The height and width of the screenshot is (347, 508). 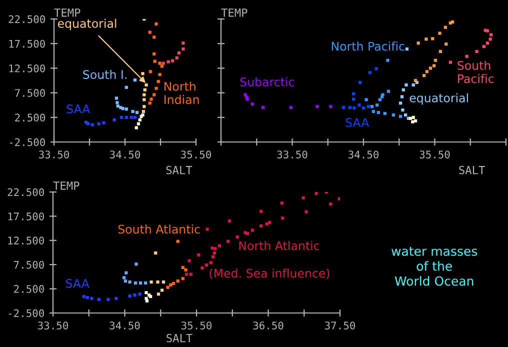 What do you see at coordinates (179, 170) in the screenshot?
I see `x-axis-title: SALT` at bounding box center [179, 170].